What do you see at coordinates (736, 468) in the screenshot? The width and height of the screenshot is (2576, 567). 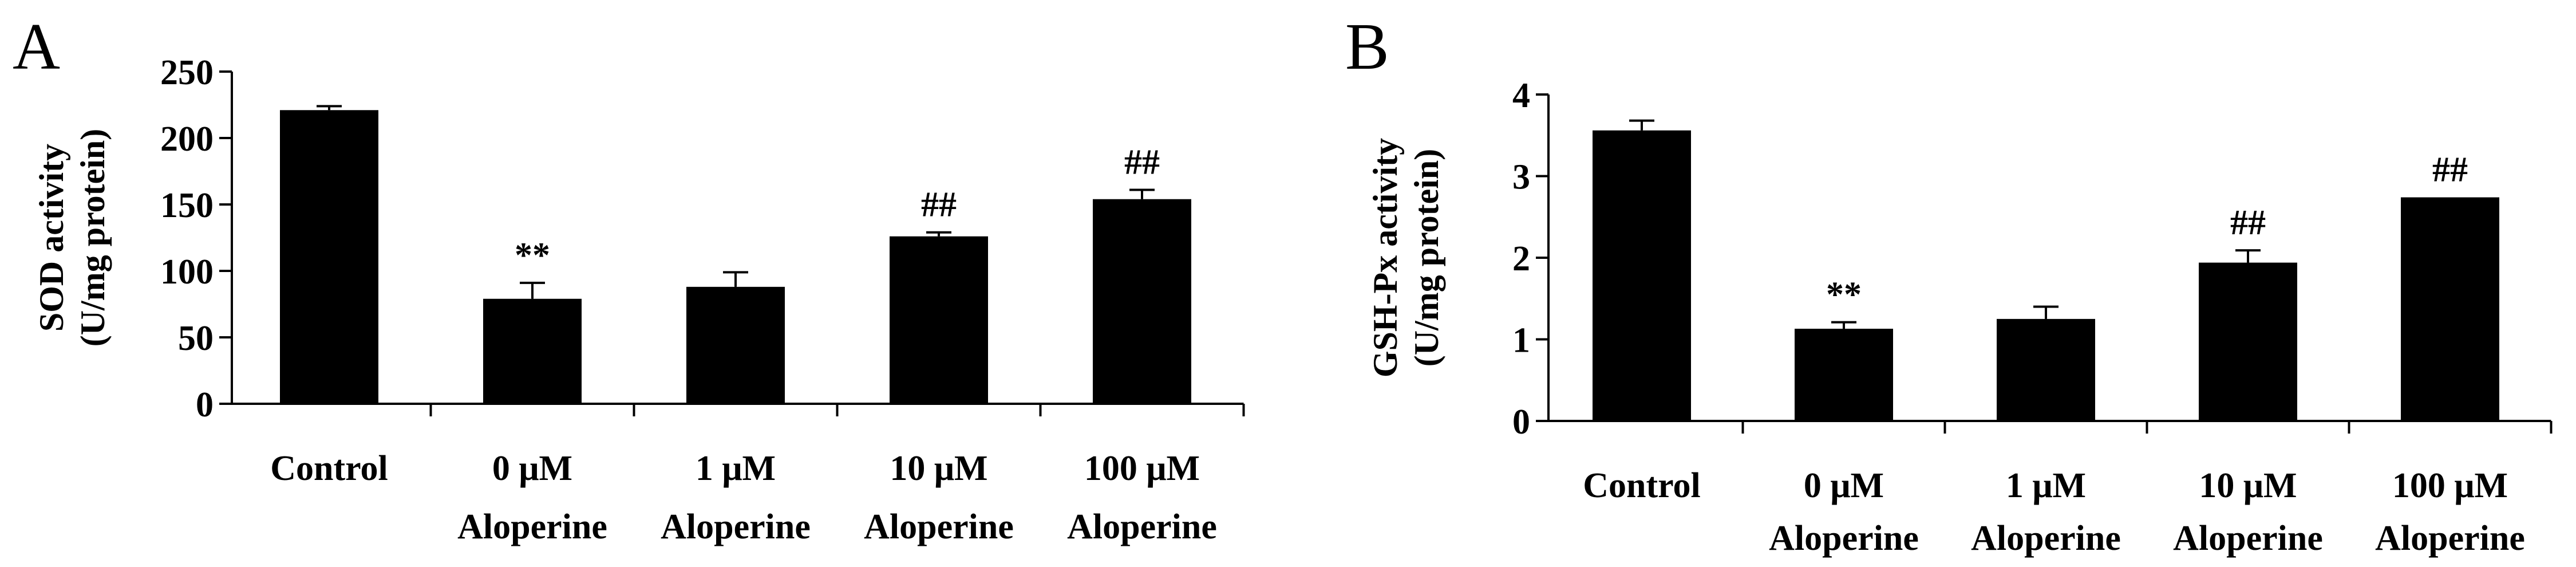 I see `panel-a-category-label: 1 μM` at bounding box center [736, 468].